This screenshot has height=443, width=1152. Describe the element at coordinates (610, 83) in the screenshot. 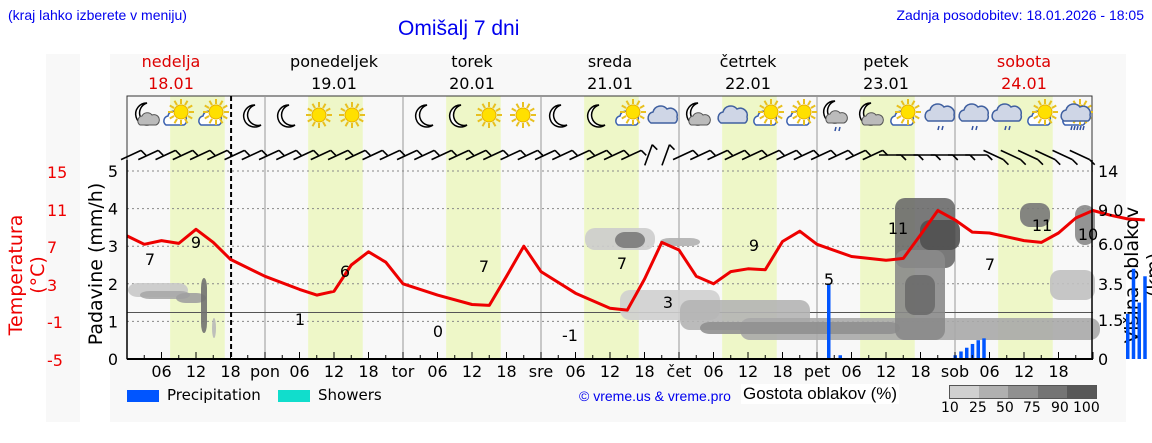

I see `day-date: 21.01` at that location.